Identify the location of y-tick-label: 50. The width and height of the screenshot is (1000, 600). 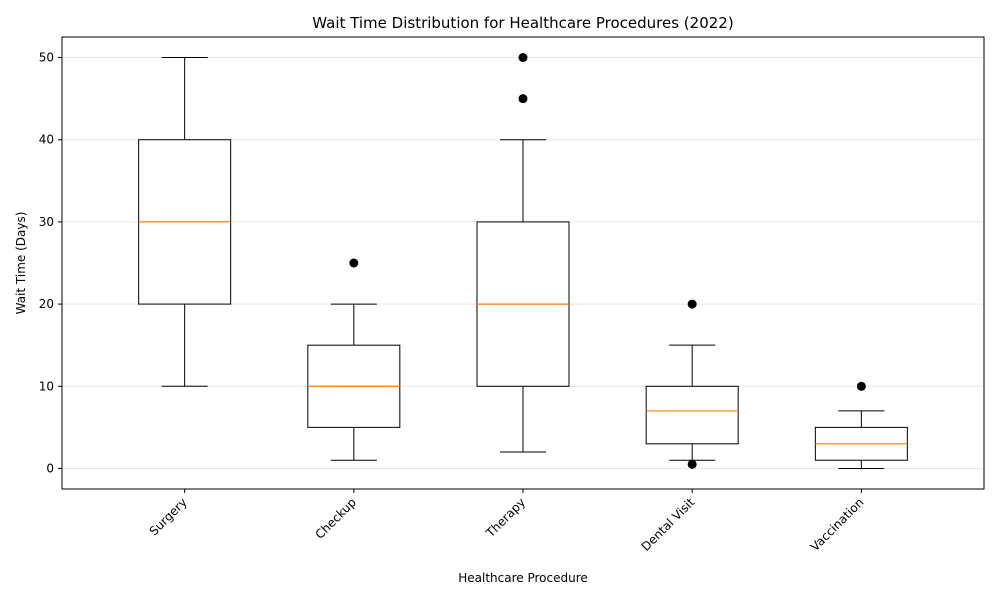
(46, 58).